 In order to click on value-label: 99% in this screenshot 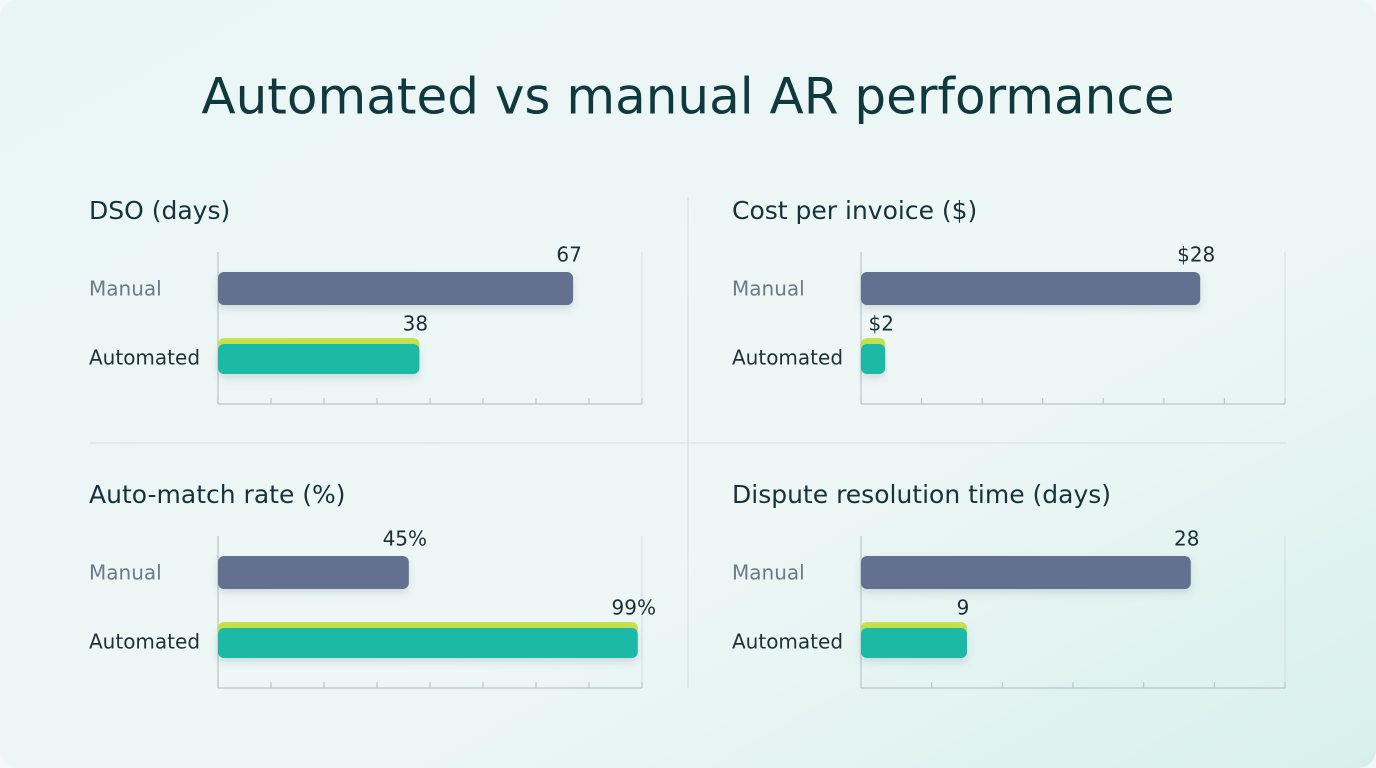, I will do `click(634, 608)`.